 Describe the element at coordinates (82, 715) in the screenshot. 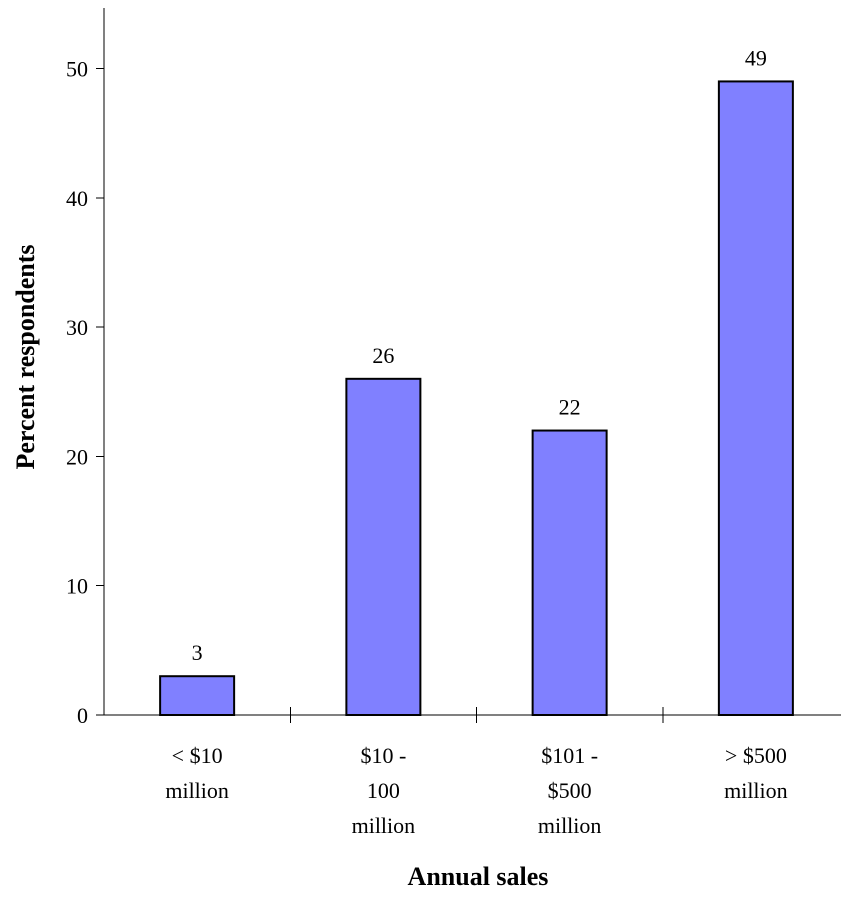

I see `y-tick-label: 0` at that location.